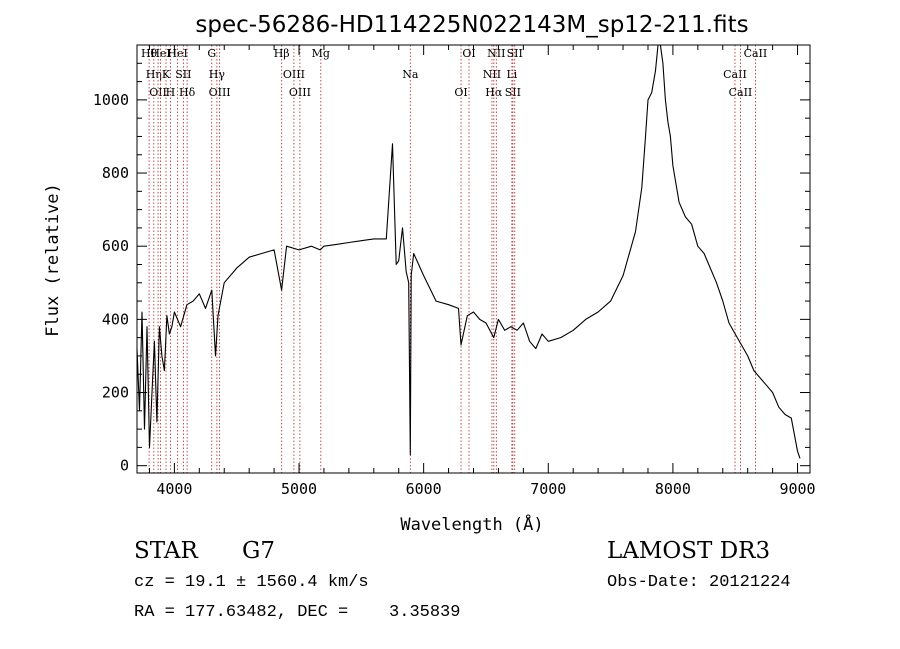 The width and height of the screenshot is (900, 649). Describe the element at coordinates (177, 53) in the screenshot. I see `line-marker-label: HeI` at that location.